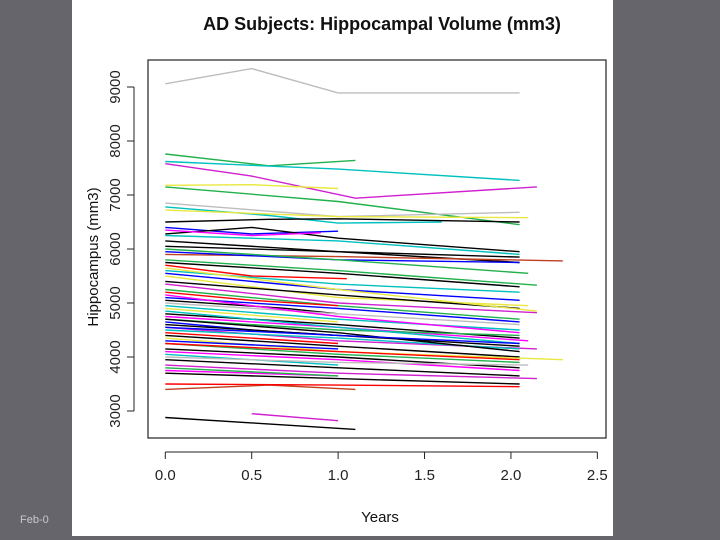 The height and width of the screenshot is (540, 720). I want to click on x-tick-label: 2.5, so click(597, 475).